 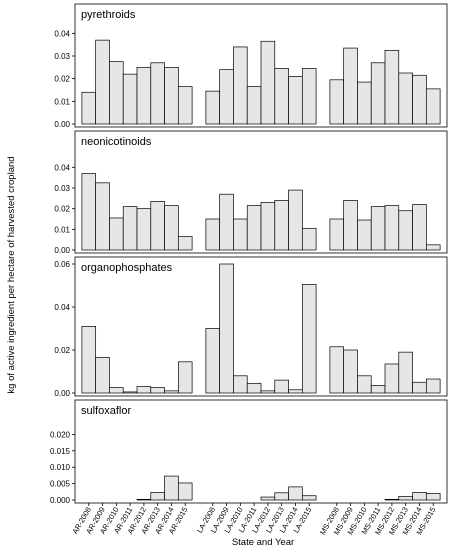 What do you see at coordinates (263, 542) in the screenshot?
I see `x-axis-title: State and Year` at bounding box center [263, 542].